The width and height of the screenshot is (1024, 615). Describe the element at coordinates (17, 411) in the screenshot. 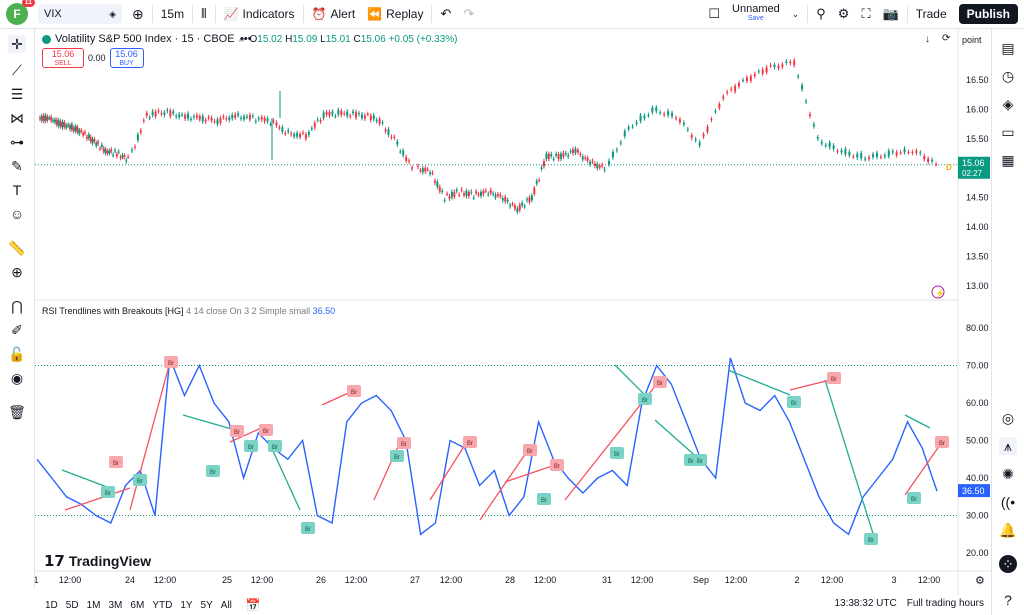

I see `trash-icon: 🗑` at that location.